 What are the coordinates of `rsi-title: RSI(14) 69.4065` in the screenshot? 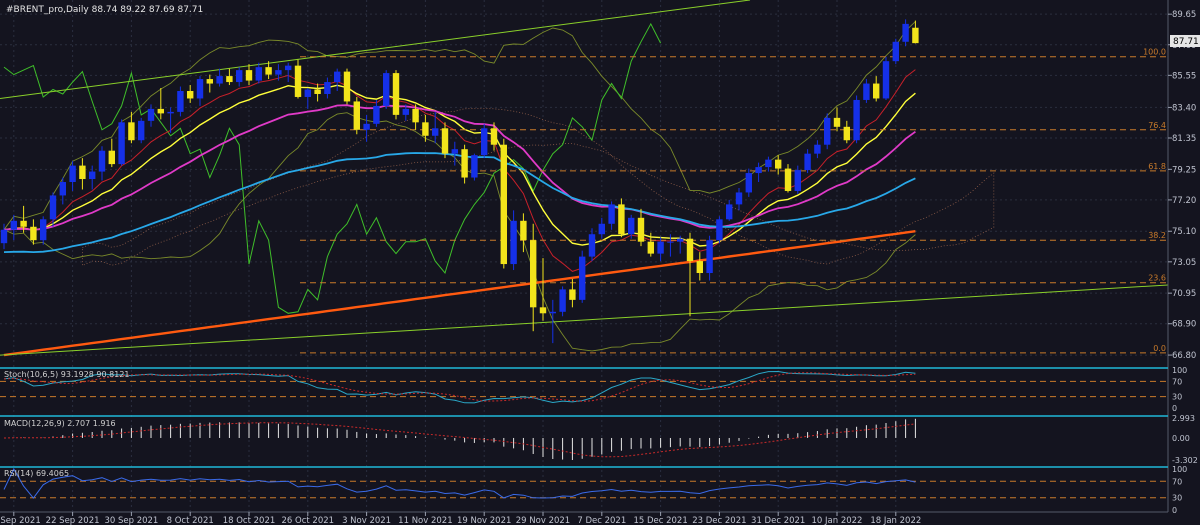 It's located at (36, 473).